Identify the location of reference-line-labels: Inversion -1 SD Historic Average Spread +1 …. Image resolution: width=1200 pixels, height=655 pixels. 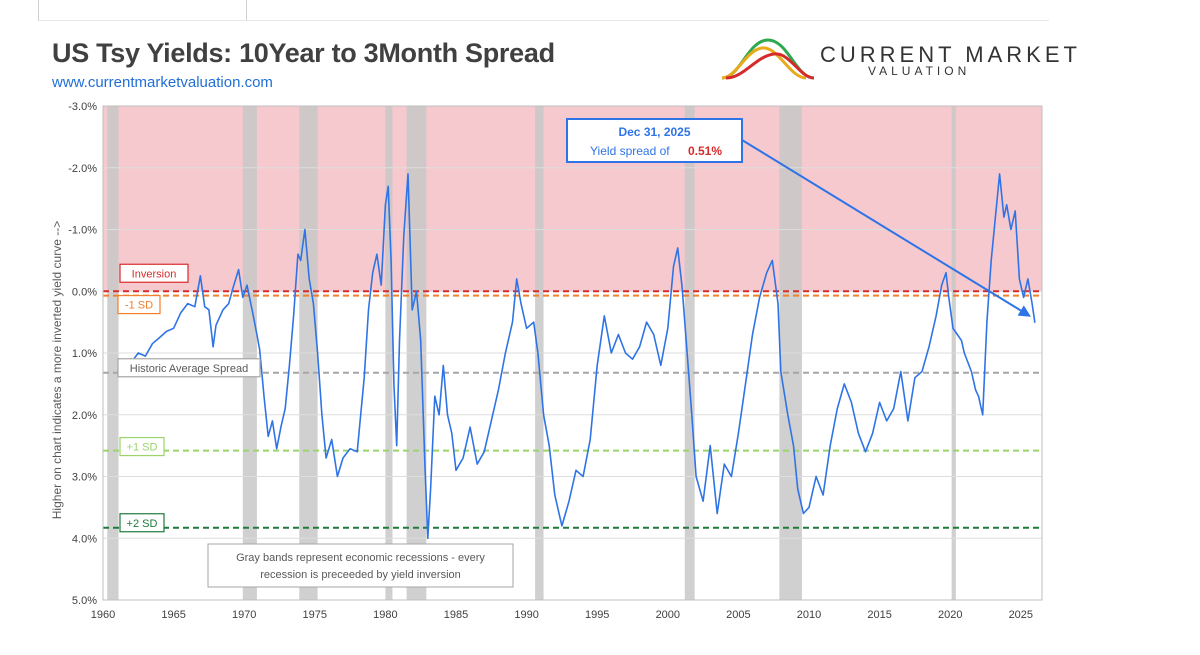
(189, 398).